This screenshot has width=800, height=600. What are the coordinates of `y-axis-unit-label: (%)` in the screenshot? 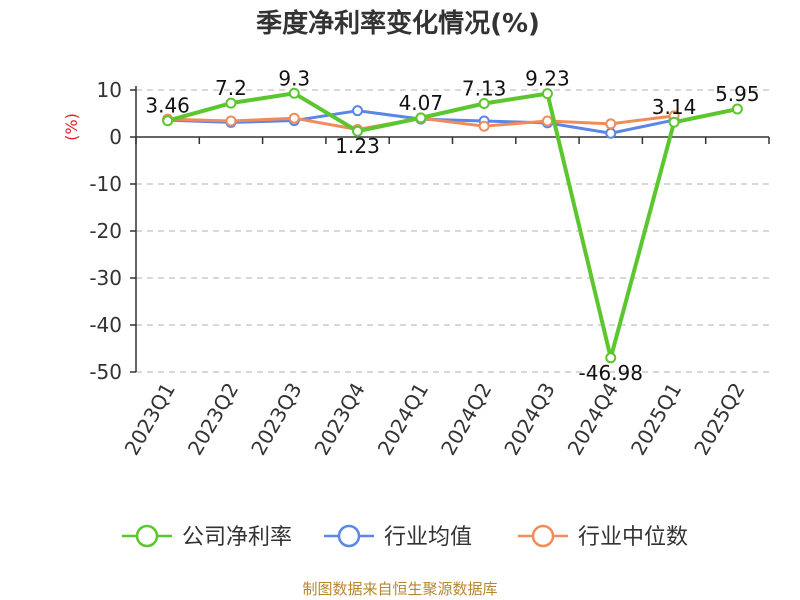 It's located at (71, 127).